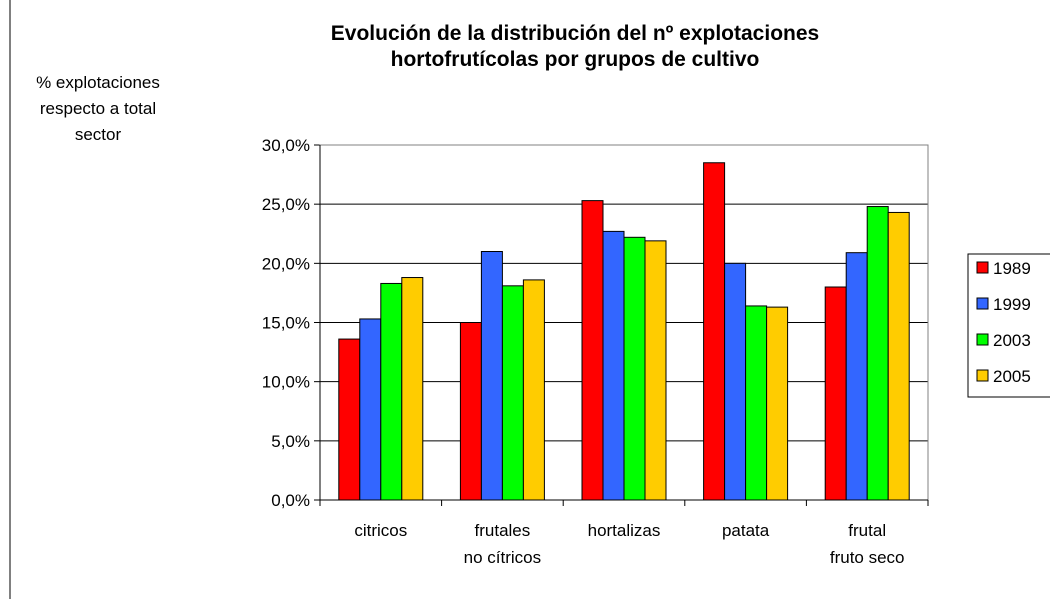 This screenshot has width=1050, height=599. I want to click on x-tick-label: patata, so click(746, 530).